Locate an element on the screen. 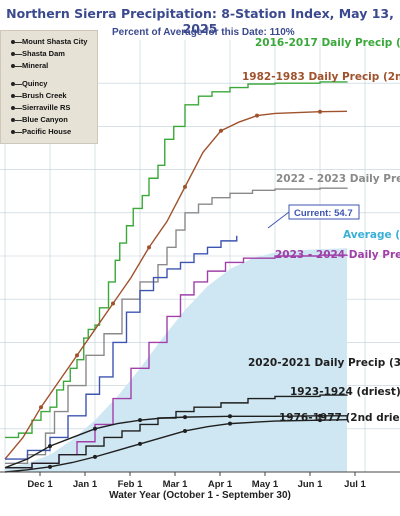  station-label: Quincy is located at coordinates (35, 83).